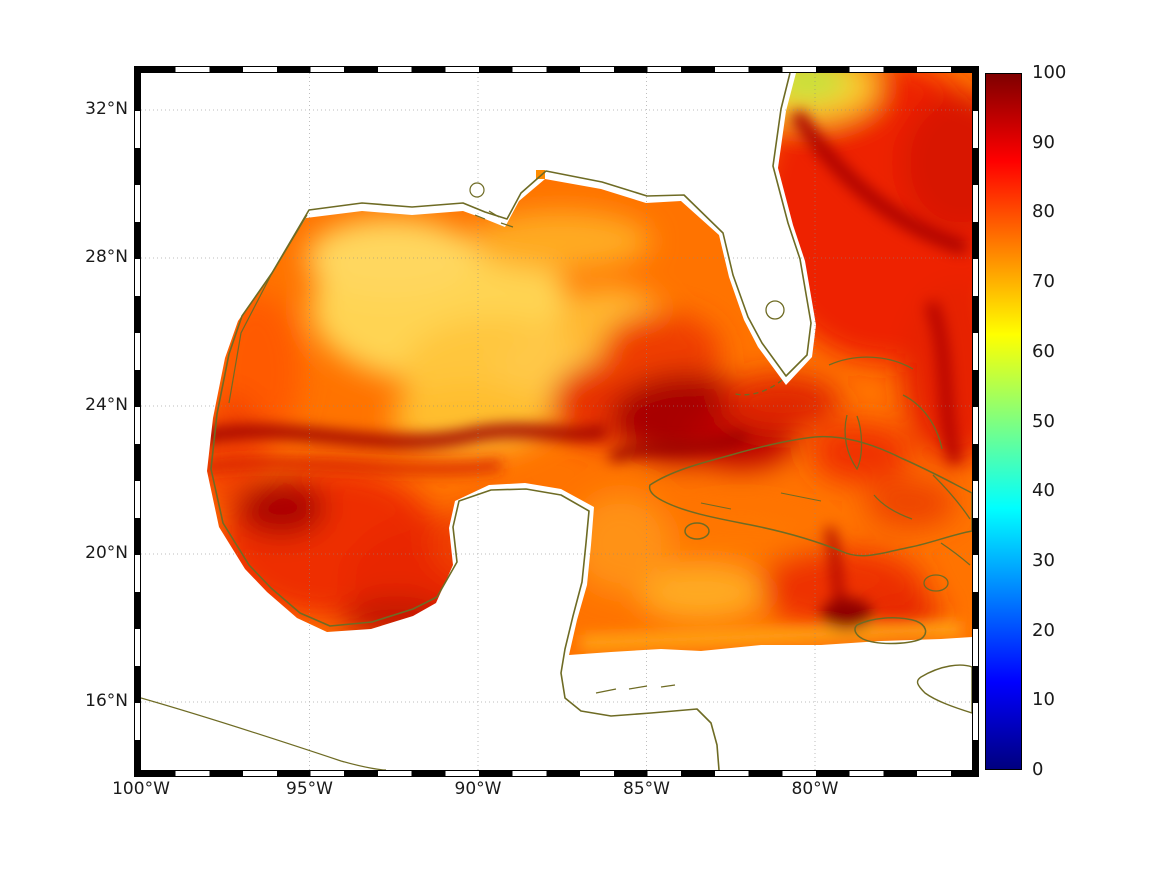 The height and width of the screenshot is (875, 1167). What do you see at coordinates (106, 109) in the screenshot?
I see `y-tick-label: 32°N` at bounding box center [106, 109].